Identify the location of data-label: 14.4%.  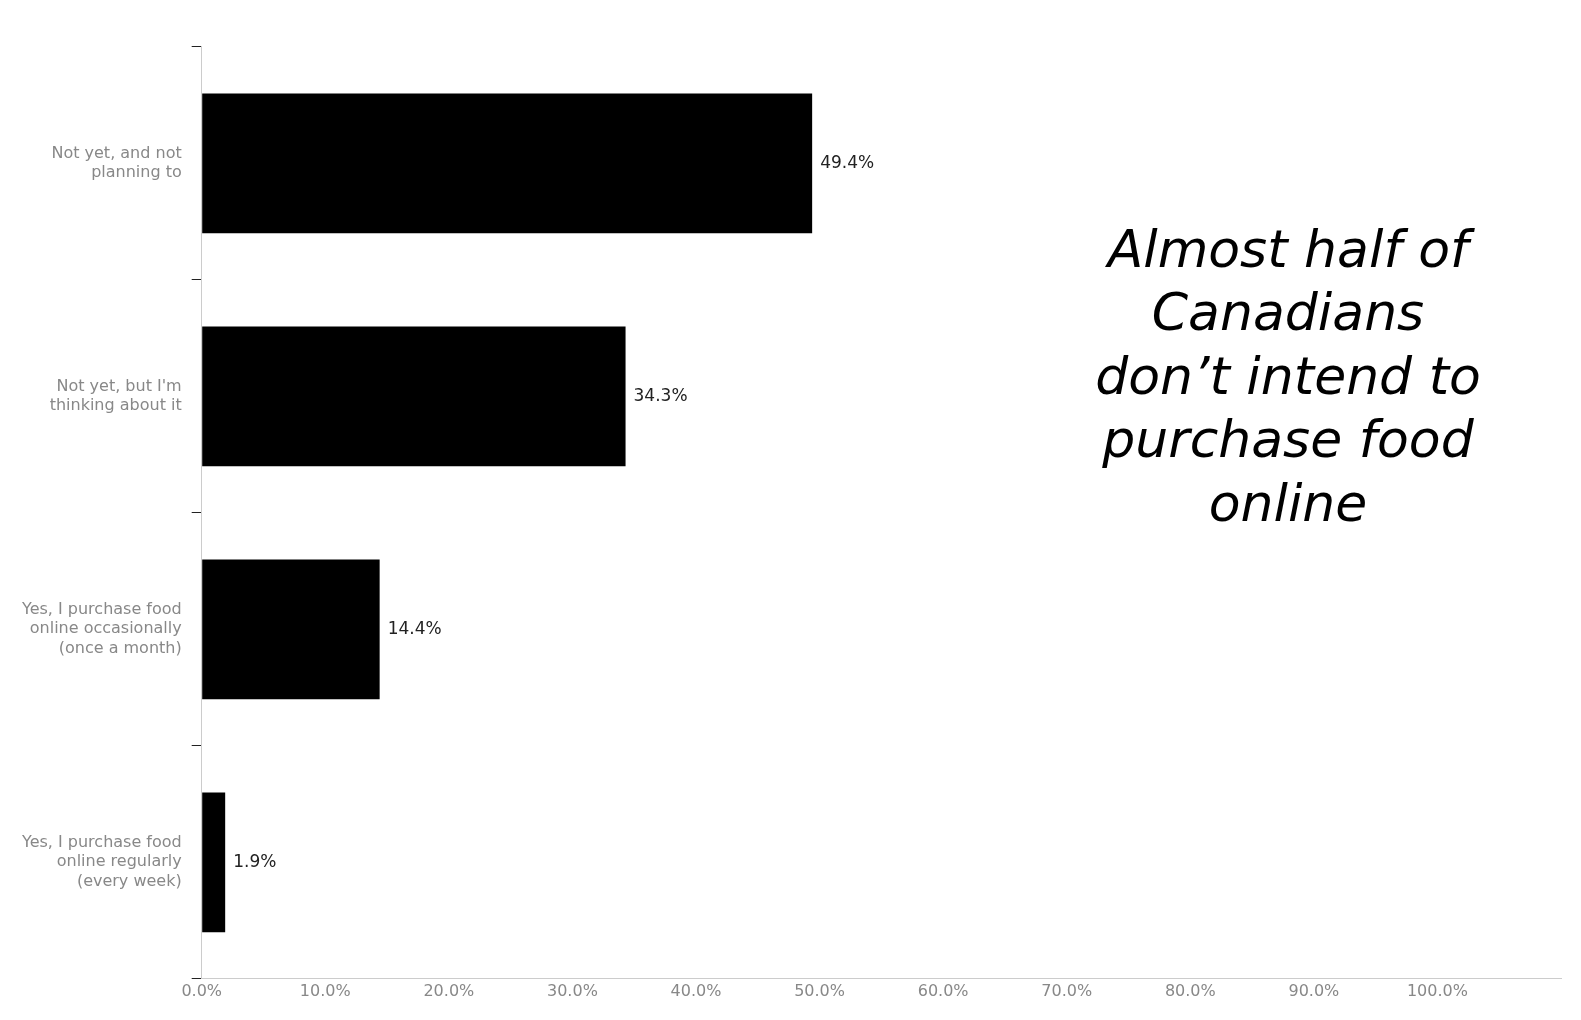
(414, 627).